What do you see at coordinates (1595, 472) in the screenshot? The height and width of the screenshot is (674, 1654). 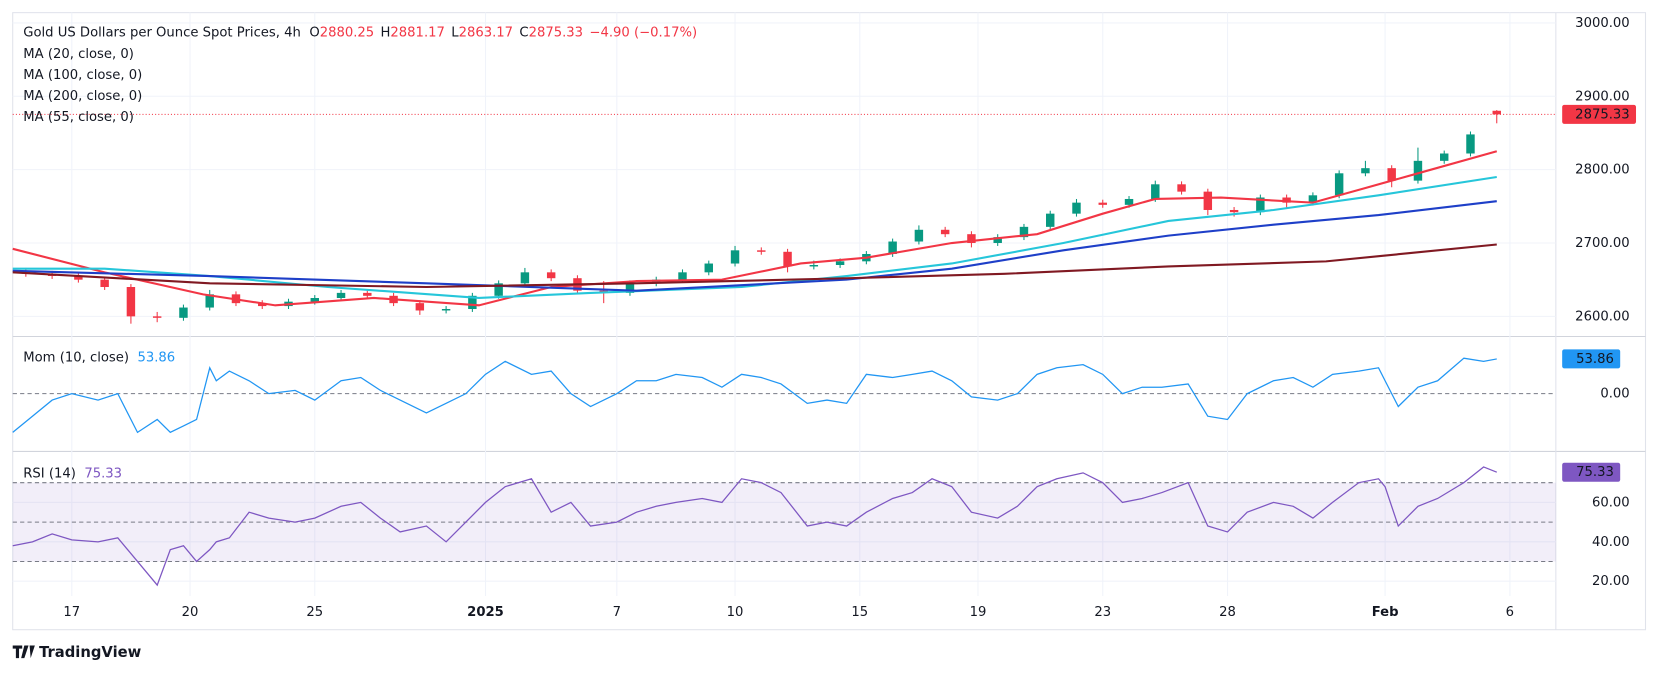 I see `indicator-tag-label: 75.33` at bounding box center [1595, 472].